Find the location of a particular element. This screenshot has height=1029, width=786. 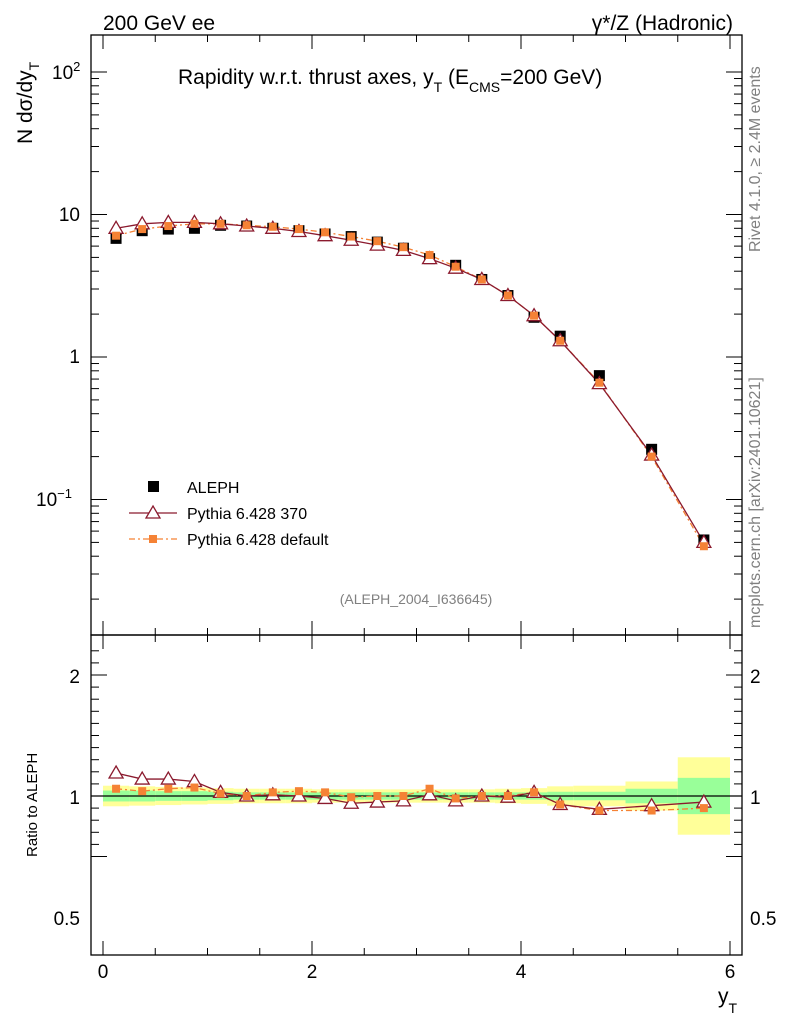

title-sub: T is located at coordinates (438, 87).